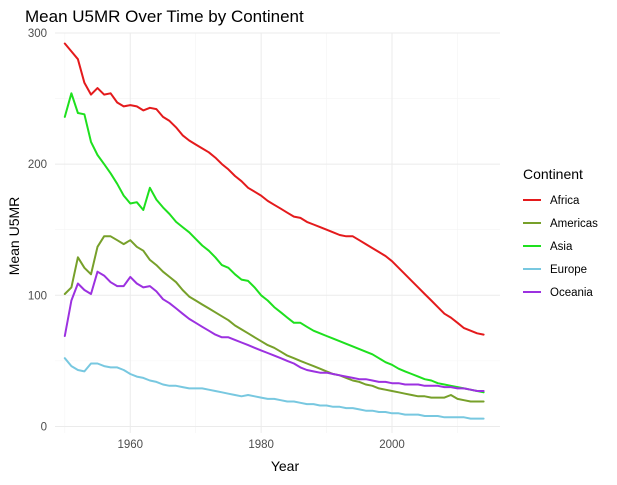 The image size is (617, 485). Describe the element at coordinates (285, 466) in the screenshot. I see `x-axis-title: Year` at that location.